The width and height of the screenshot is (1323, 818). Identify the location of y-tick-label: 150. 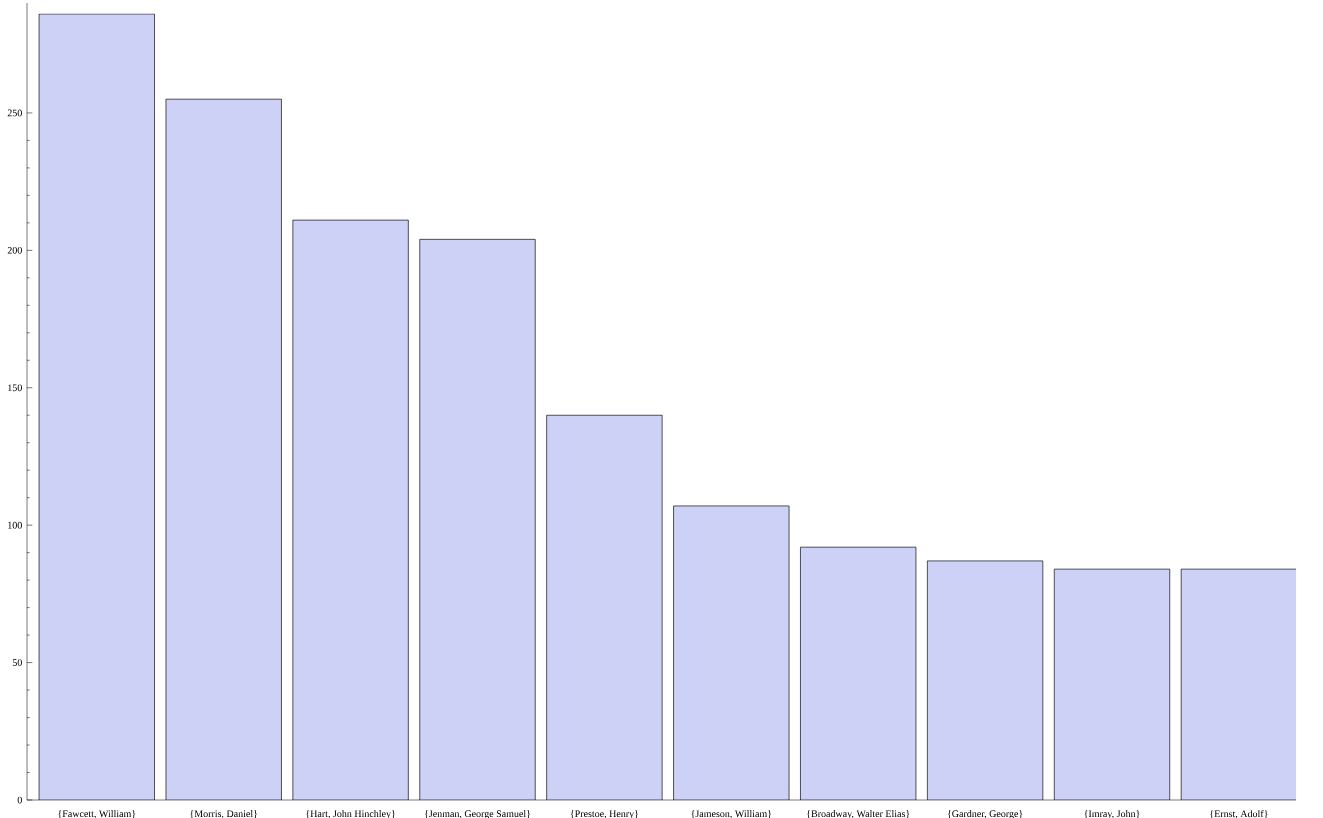
(15, 388).